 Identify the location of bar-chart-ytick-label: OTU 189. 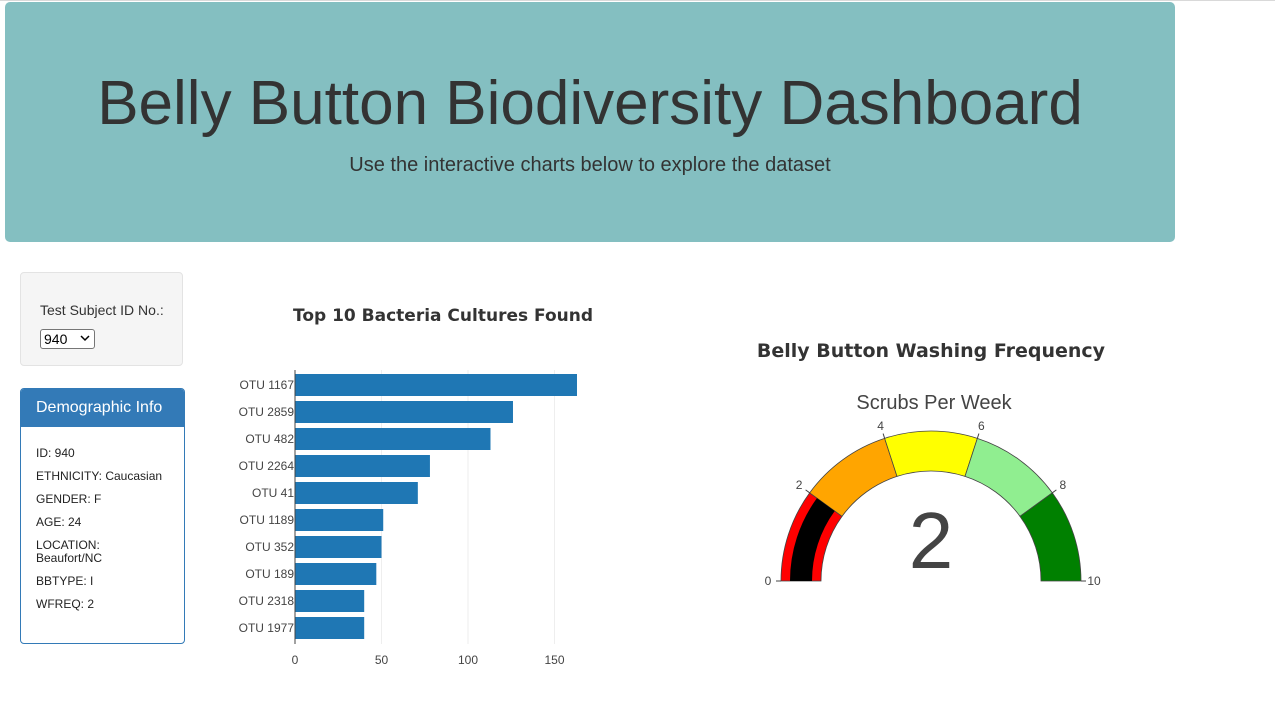
(269, 574).